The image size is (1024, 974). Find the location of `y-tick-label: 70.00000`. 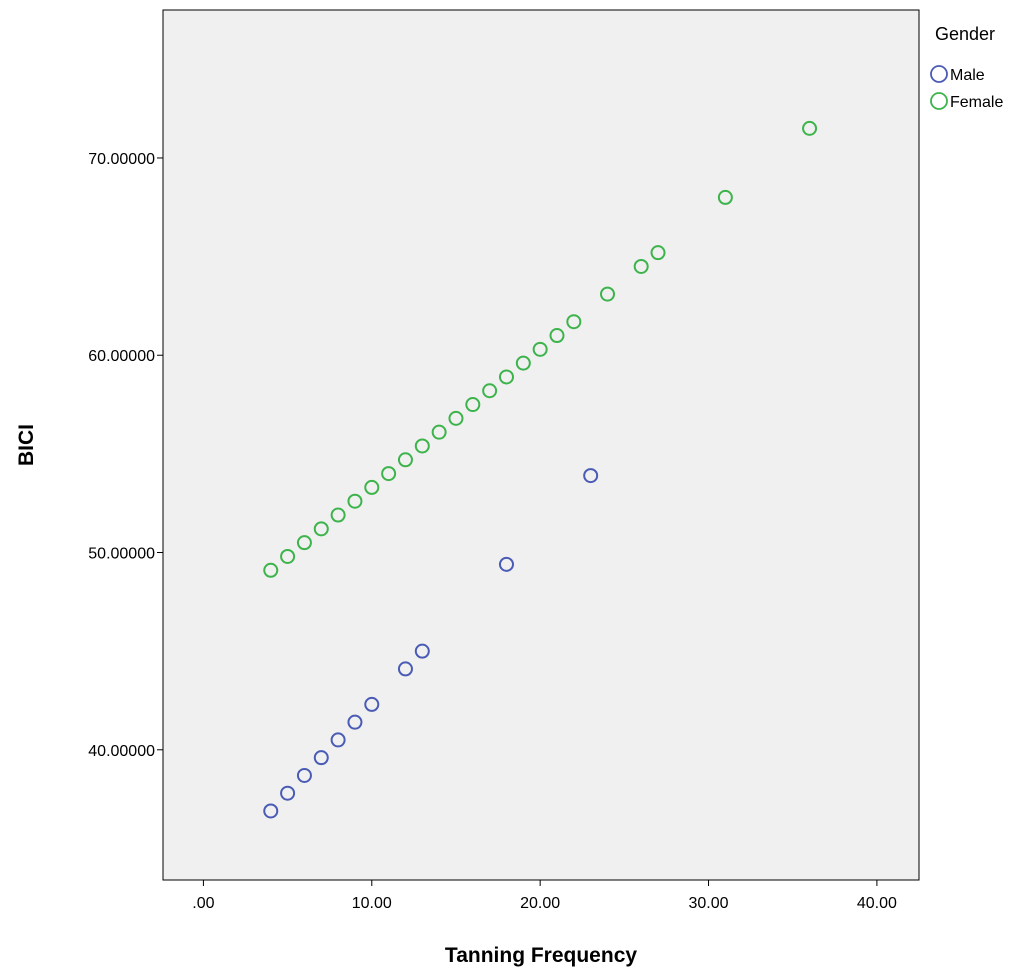

y-tick-label: 70.00000 is located at coordinates (121, 159).